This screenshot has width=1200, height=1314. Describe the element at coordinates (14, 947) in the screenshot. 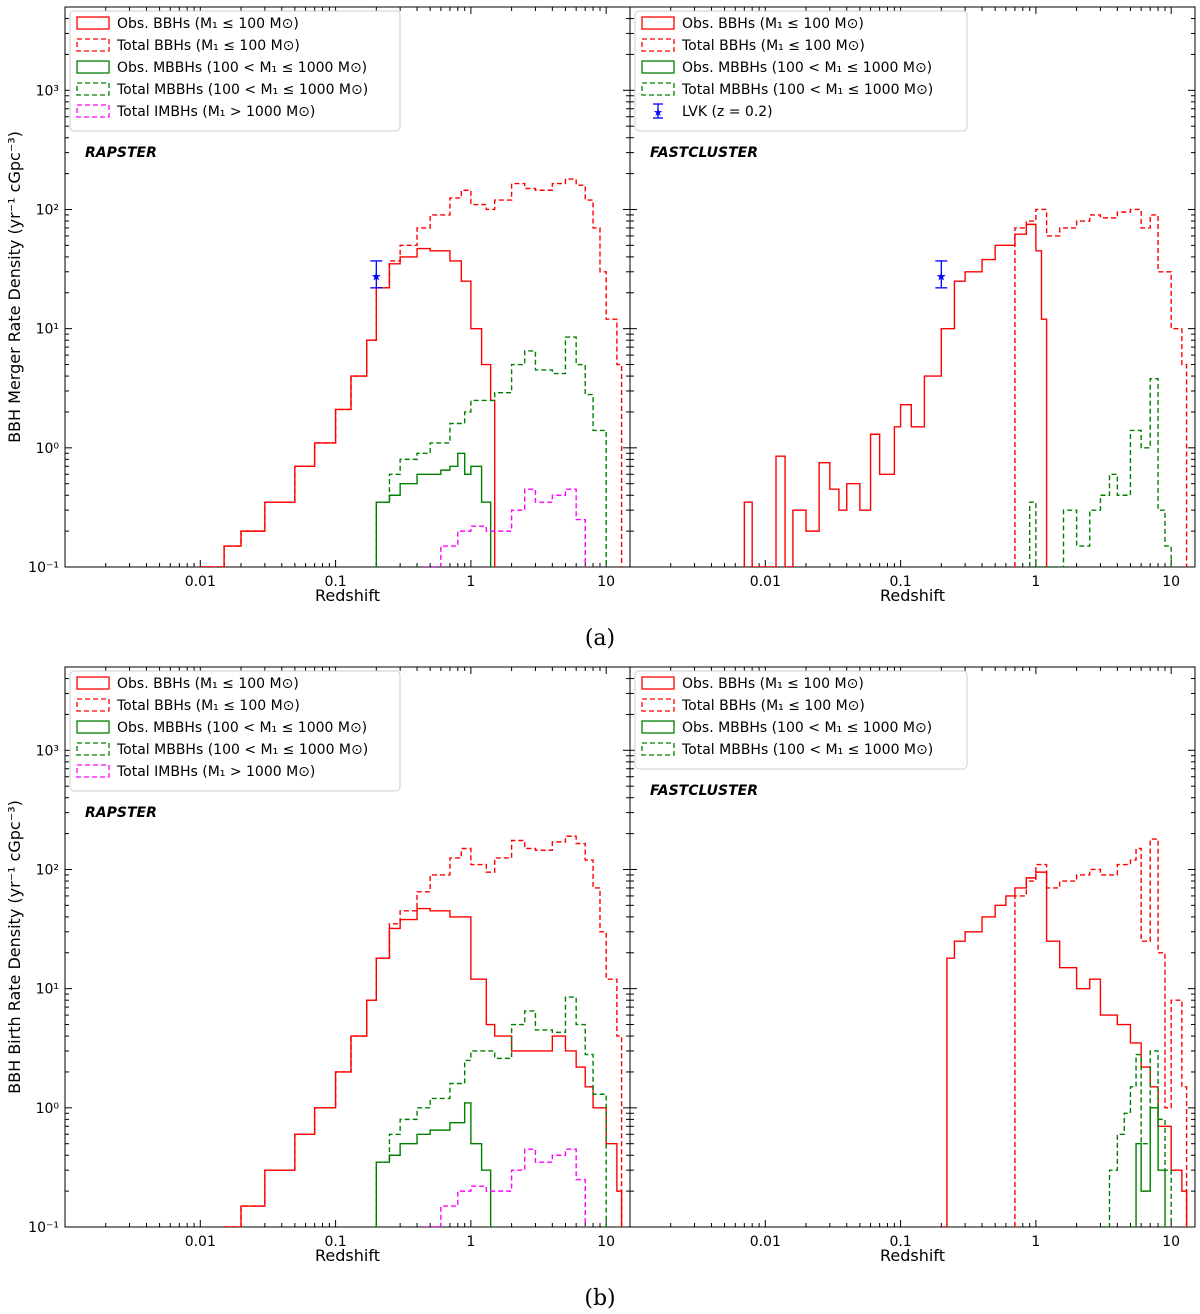

I see `y-axis-label: BBH Birth Rate Density (yr⁻¹ cGpc⁻³)` at that location.